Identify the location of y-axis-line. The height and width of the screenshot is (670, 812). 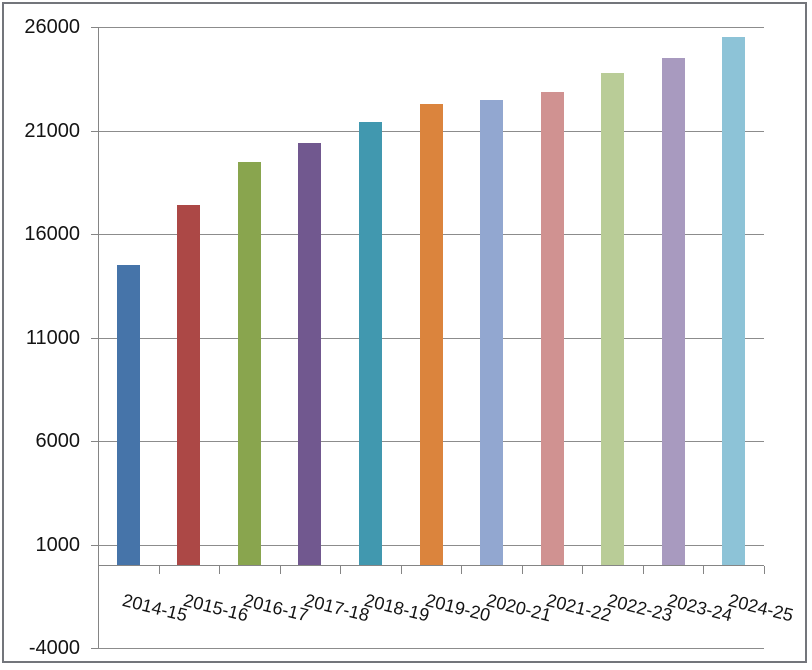
(98, 337).